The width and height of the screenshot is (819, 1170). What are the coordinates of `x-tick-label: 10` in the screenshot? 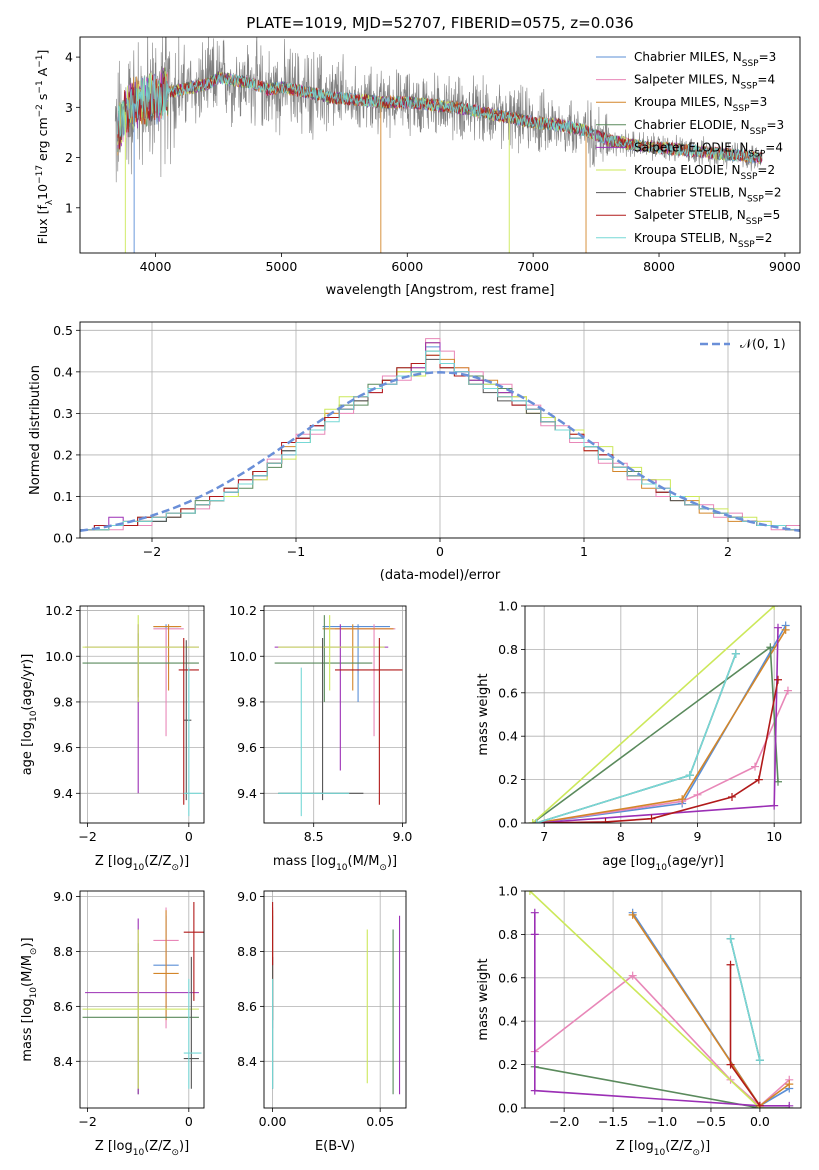 It's located at (774, 836).